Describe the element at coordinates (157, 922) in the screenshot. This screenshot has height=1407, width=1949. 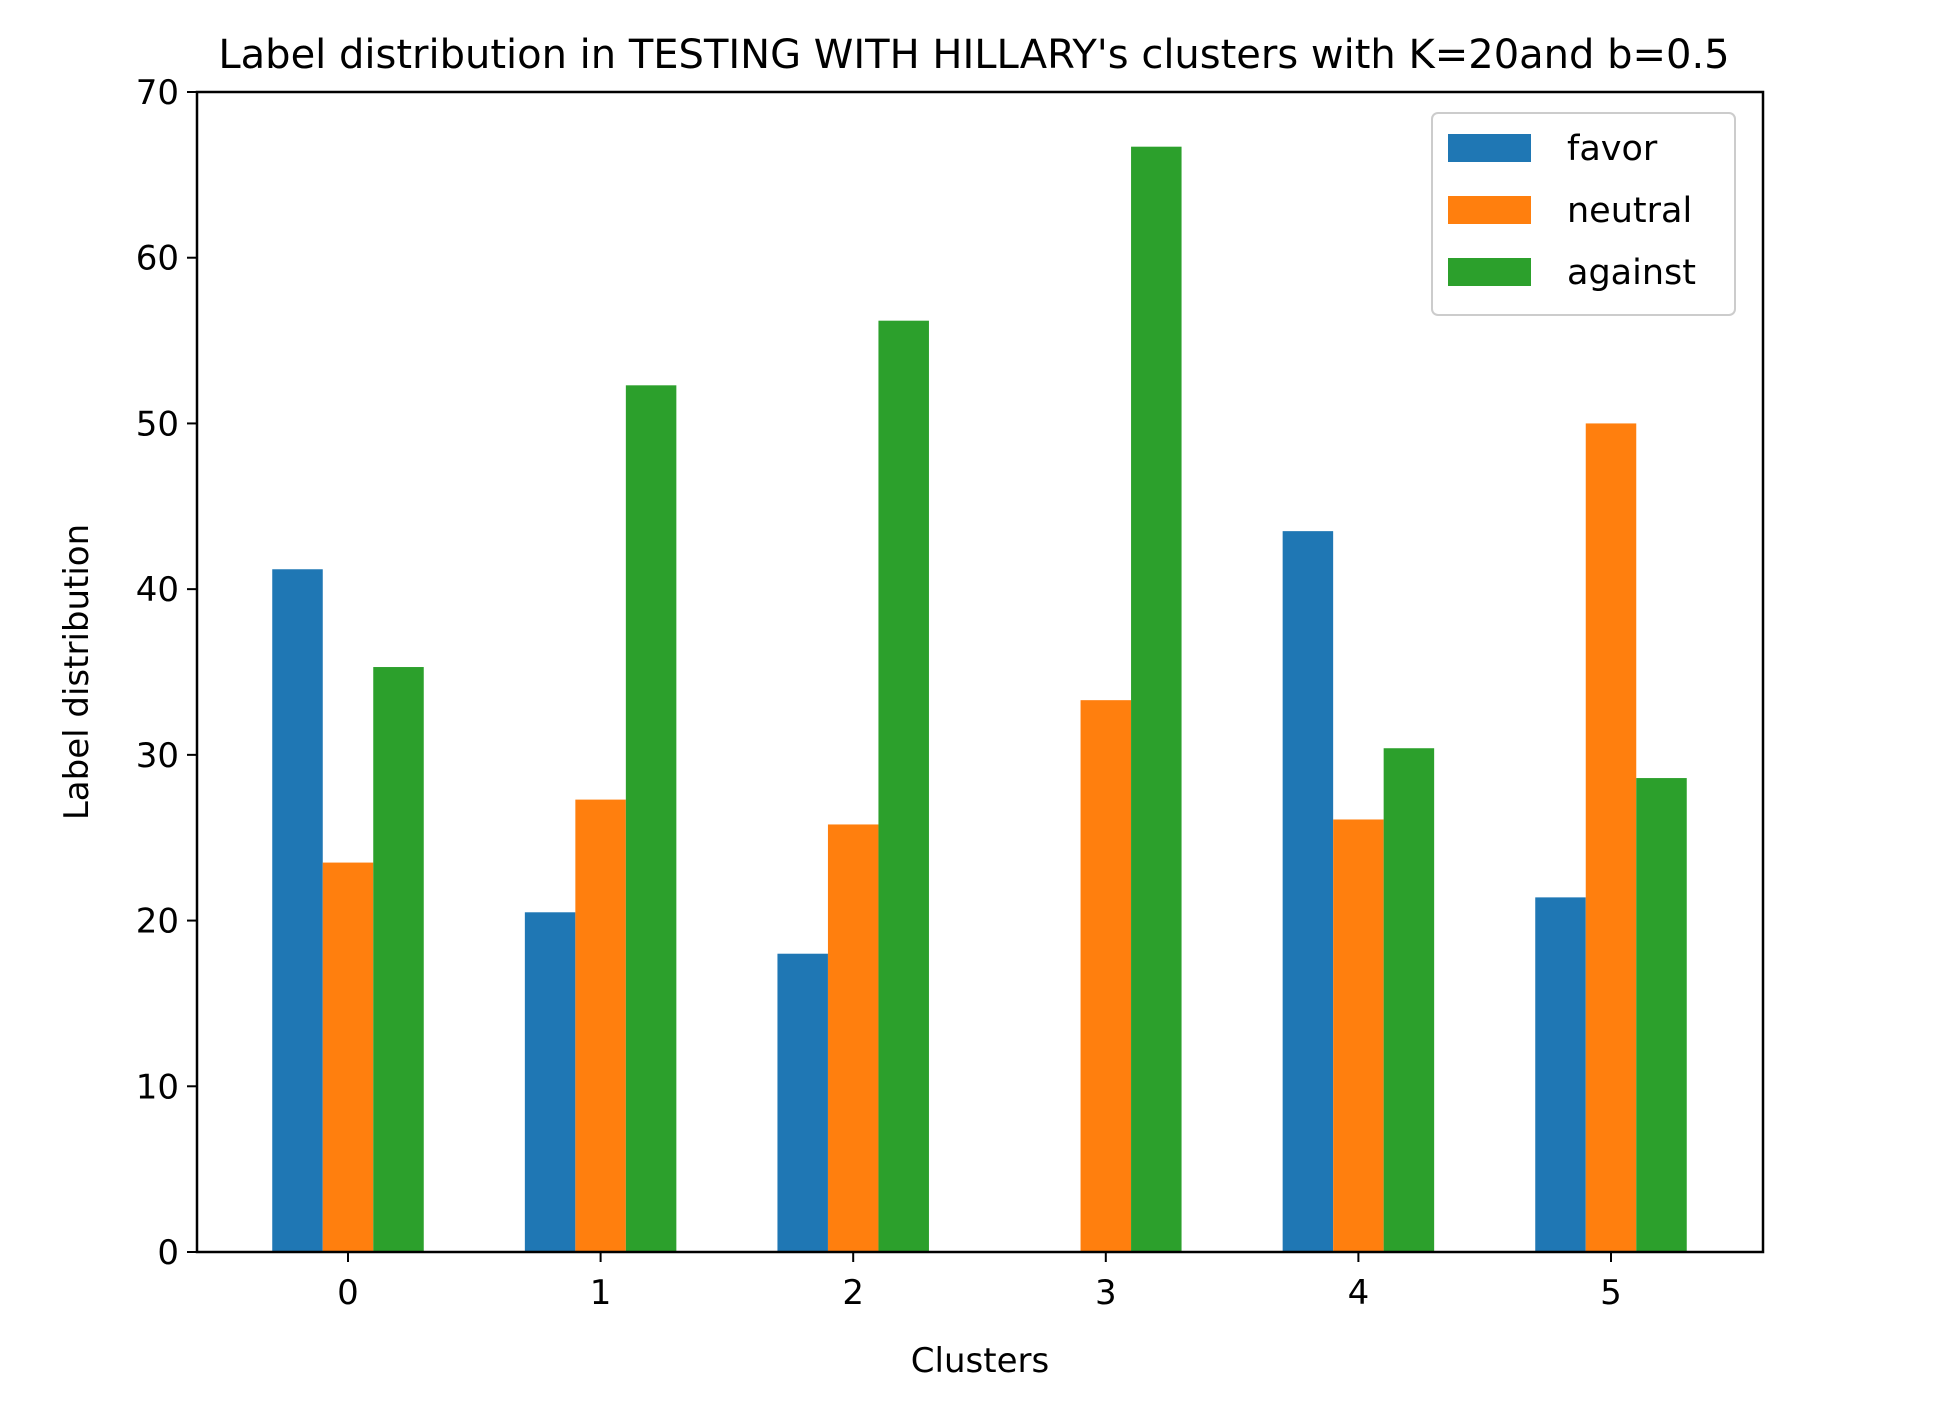
I see `y-tick-label: 20` at that location.